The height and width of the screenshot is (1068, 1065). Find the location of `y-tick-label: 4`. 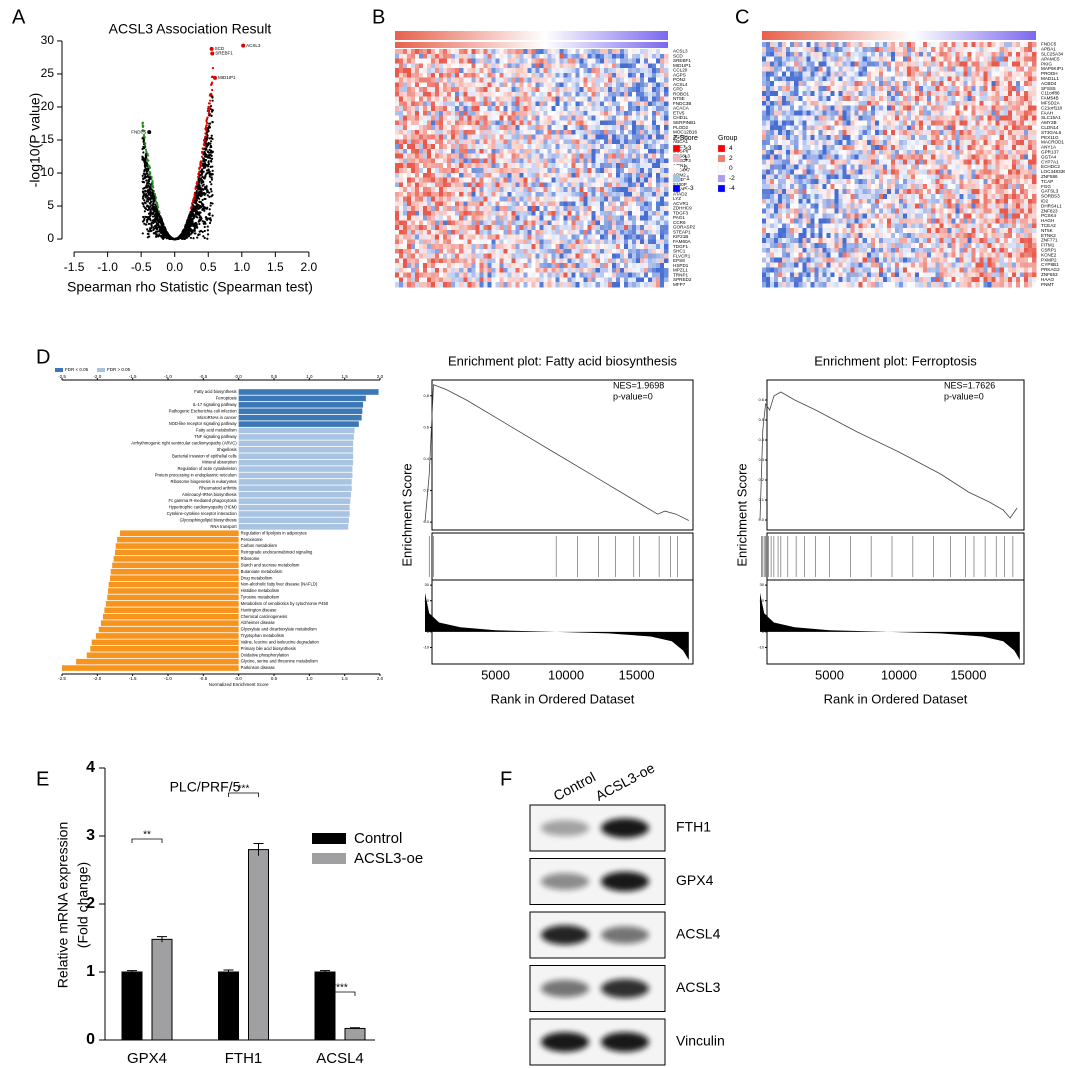

y-tick-label: 4 is located at coordinates (90, 767).